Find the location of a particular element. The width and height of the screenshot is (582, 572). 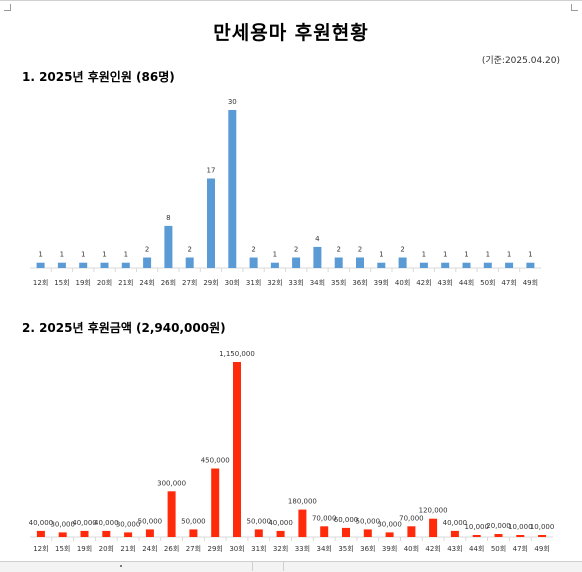

amount-category-label: 44회 is located at coordinates (476, 549).